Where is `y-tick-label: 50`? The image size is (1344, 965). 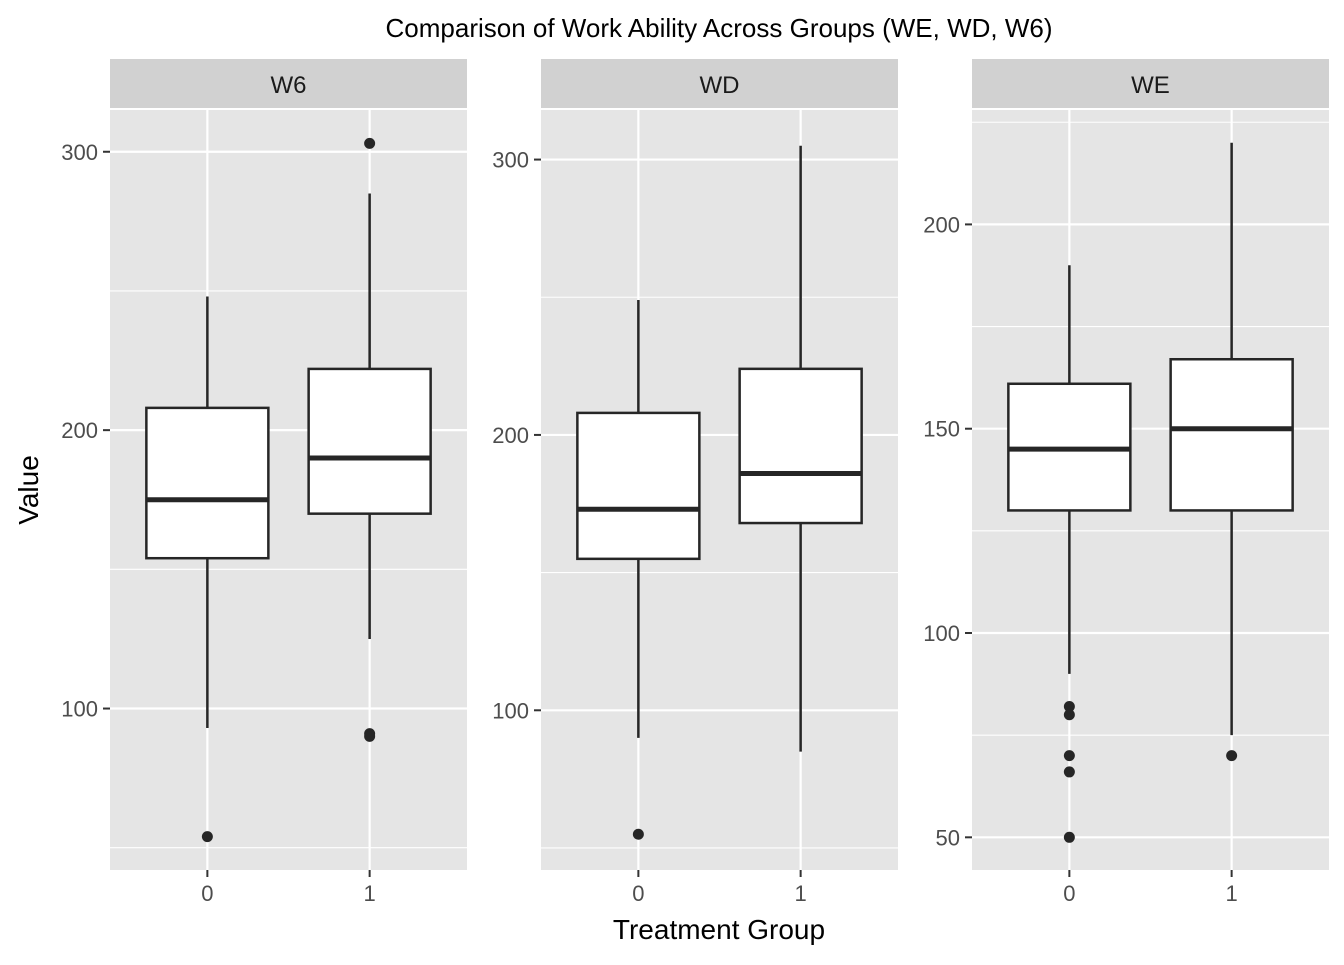
y-tick-label: 50 is located at coordinates (948, 837).